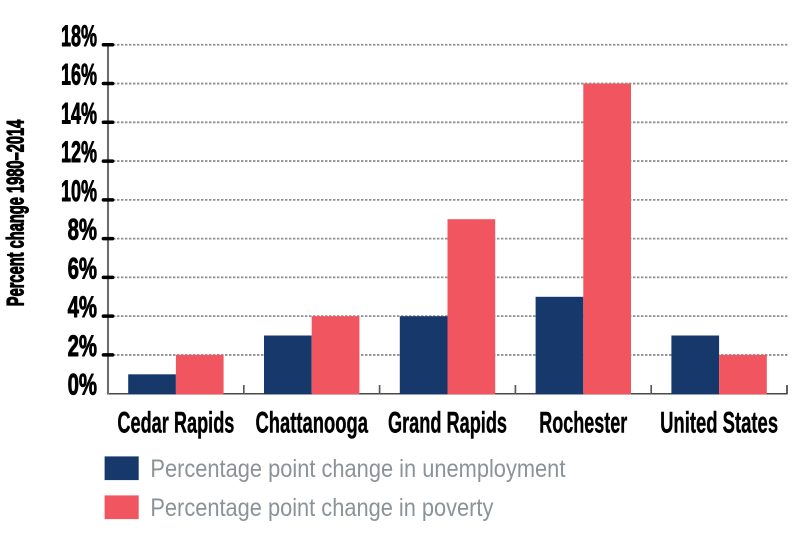 The image size is (800, 550). What do you see at coordinates (357, 469) in the screenshot?
I see `svg-text:Percentage point change in une: Percentage point change in unemployment` at bounding box center [357, 469].